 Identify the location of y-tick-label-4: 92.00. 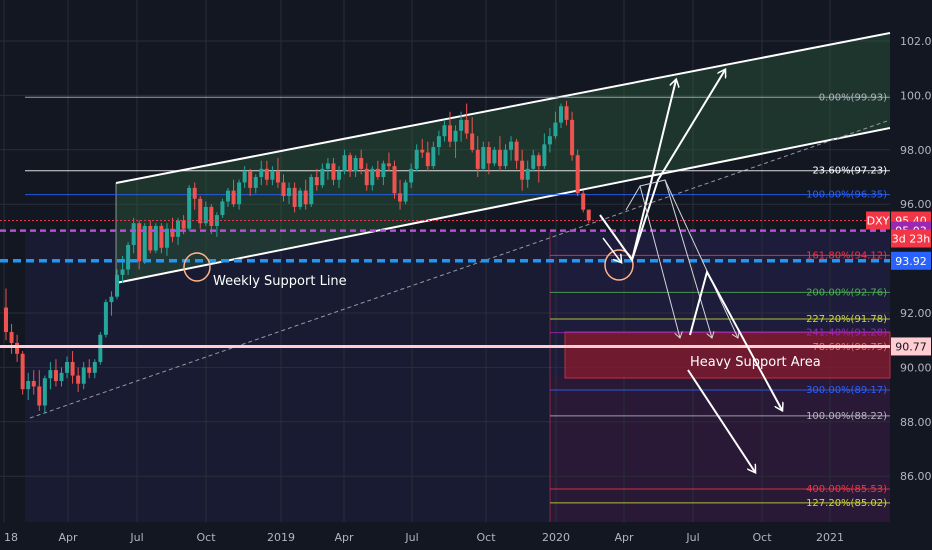
(916, 313).